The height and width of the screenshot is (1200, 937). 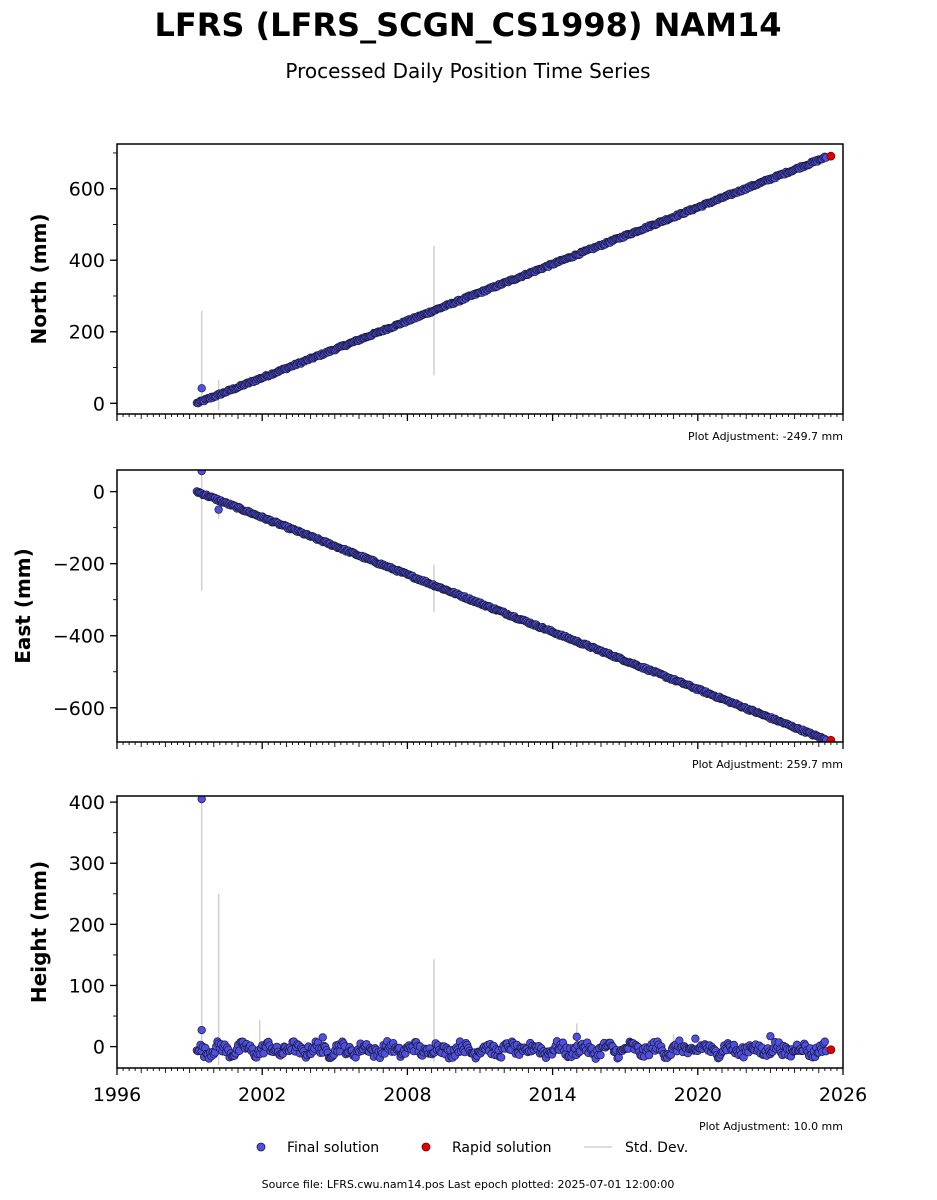 I want to click on x-tick-label: 1996, so click(x=117, y=1095).